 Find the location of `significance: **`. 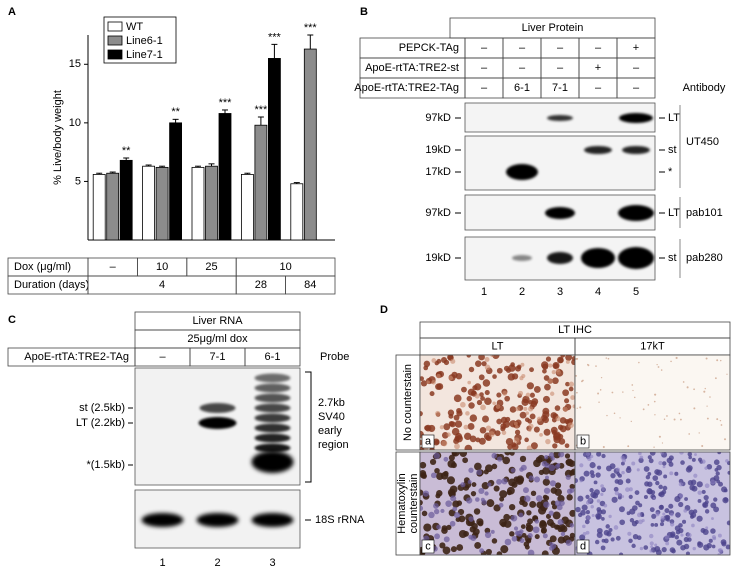

significance: ** is located at coordinates (175, 112).